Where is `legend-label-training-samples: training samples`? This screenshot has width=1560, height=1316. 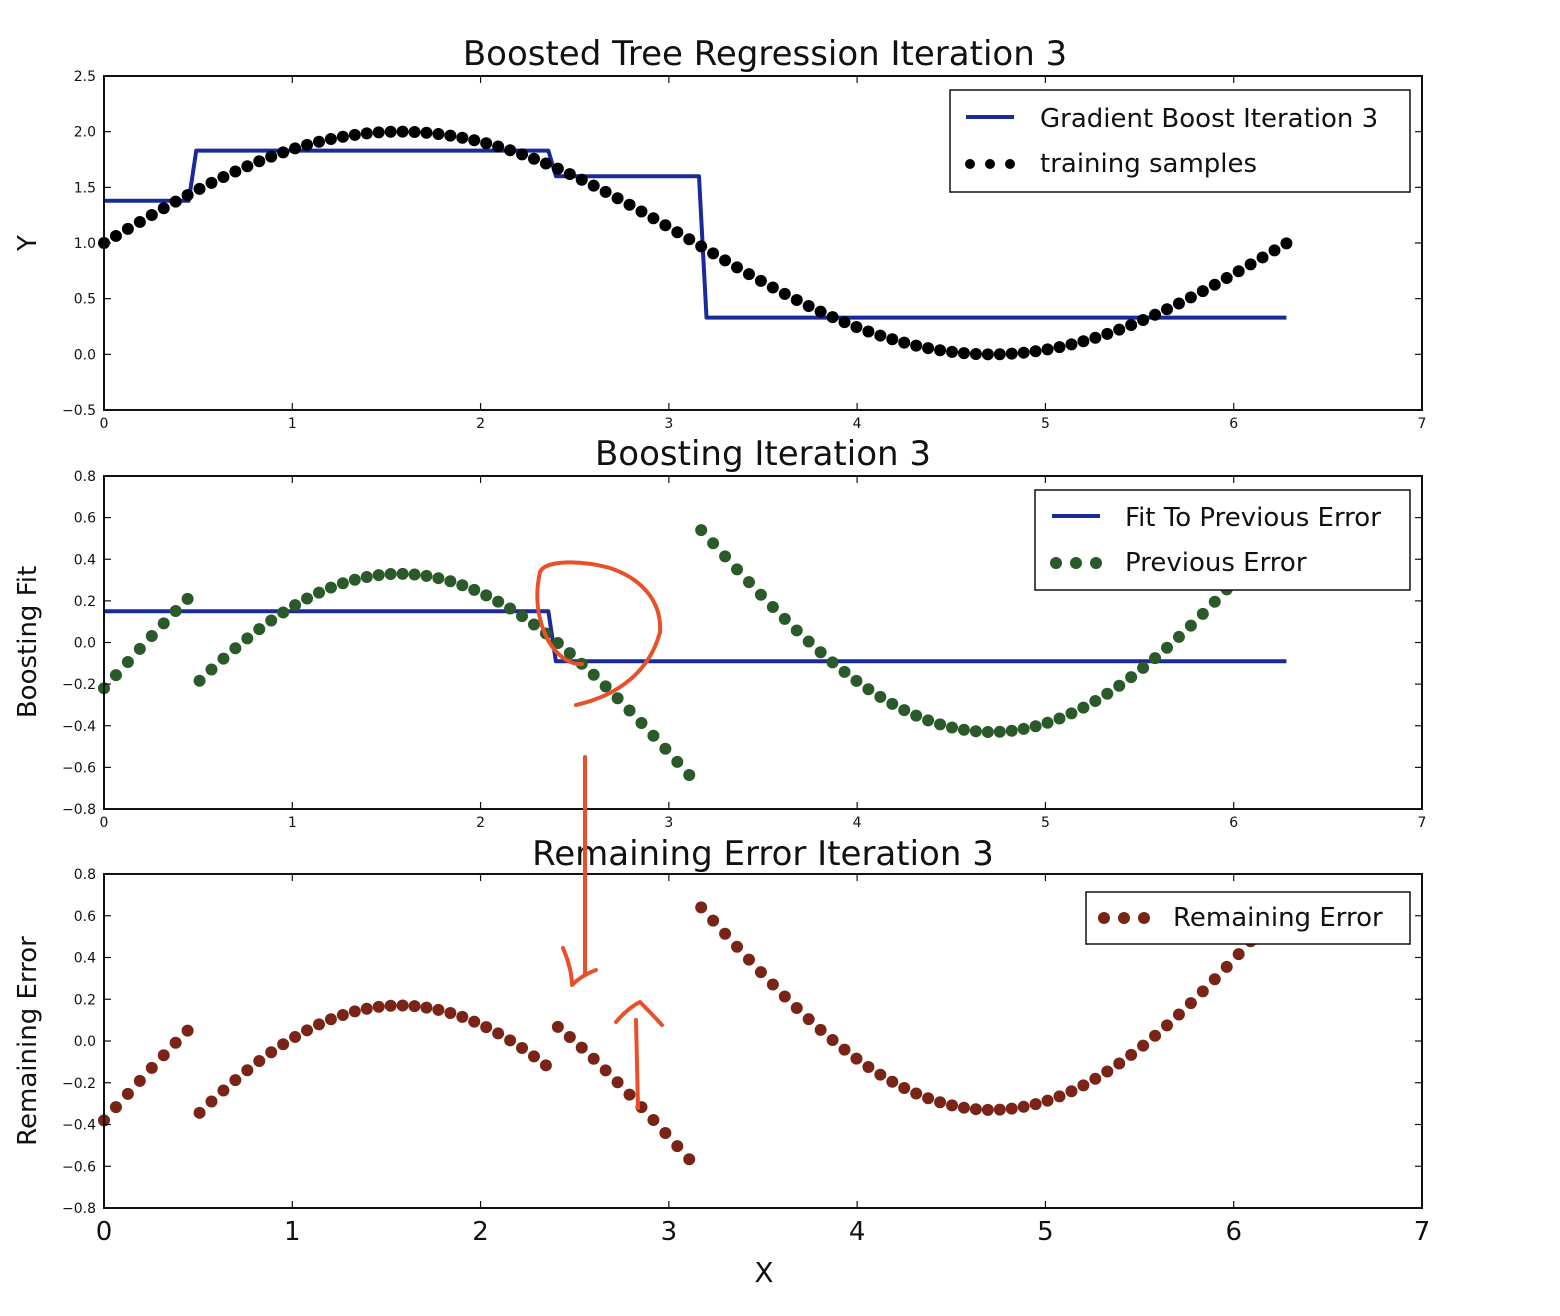 legend-label-training-samples: training samples is located at coordinates (1148, 164).